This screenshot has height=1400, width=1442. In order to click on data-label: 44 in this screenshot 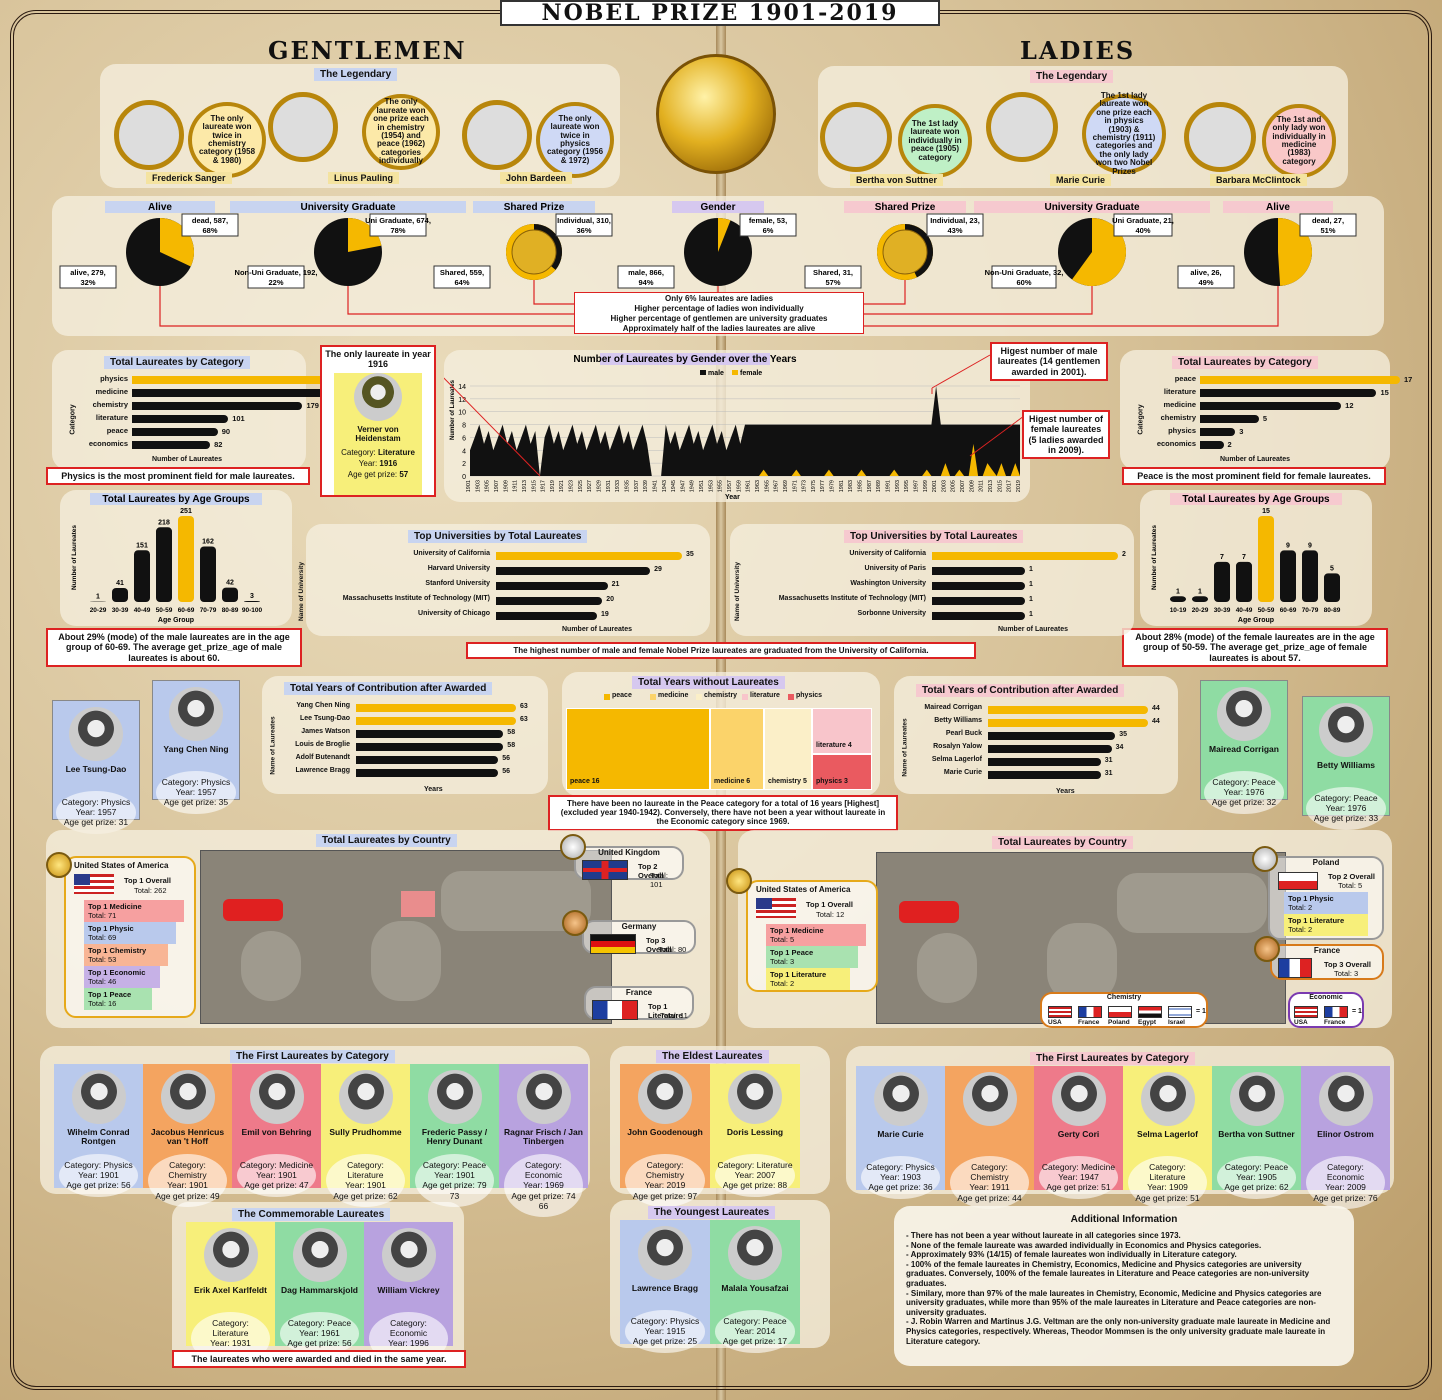, I will do `click(1156, 708)`.